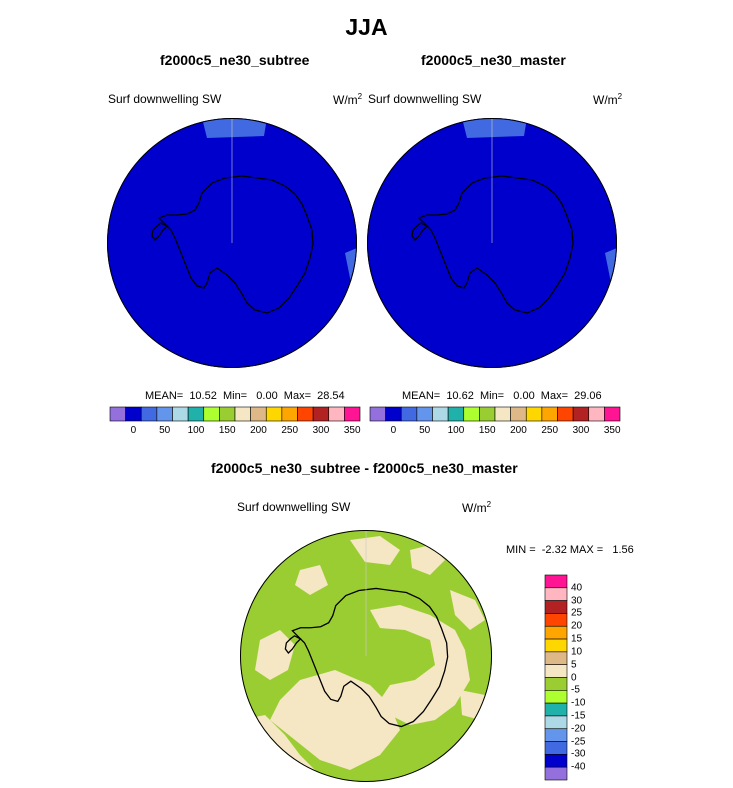 The image size is (733, 788). What do you see at coordinates (348, 99) in the screenshot?
I see `panel-1-units: W/m2` at bounding box center [348, 99].